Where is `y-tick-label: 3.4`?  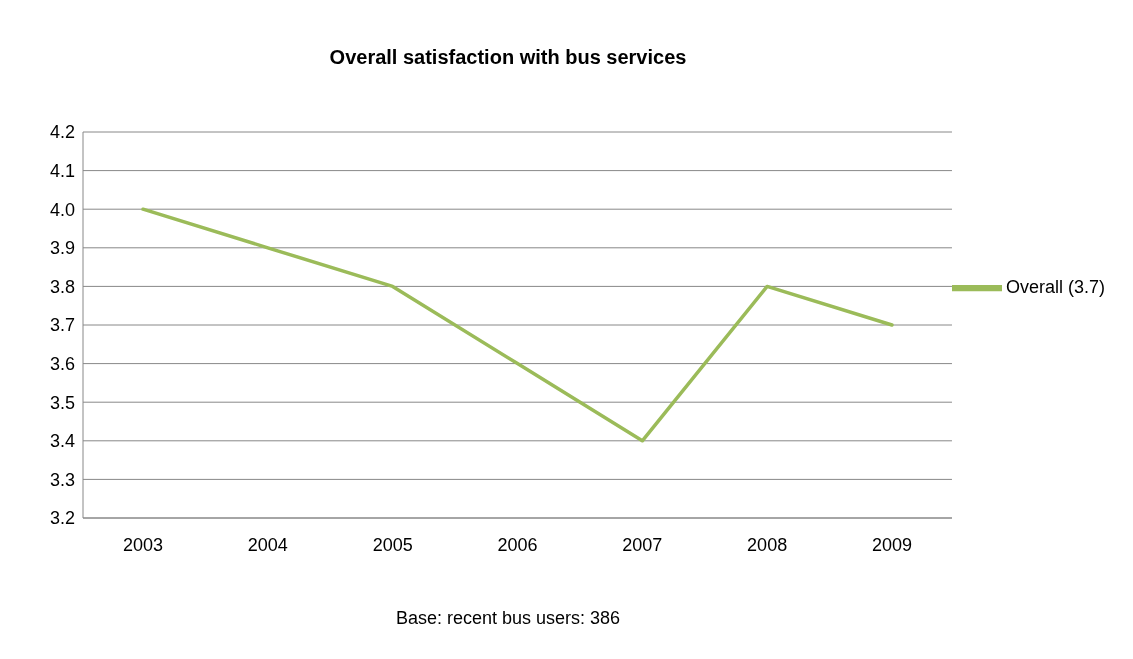
y-tick-label: 3.4 is located at coordinates (62, 441).